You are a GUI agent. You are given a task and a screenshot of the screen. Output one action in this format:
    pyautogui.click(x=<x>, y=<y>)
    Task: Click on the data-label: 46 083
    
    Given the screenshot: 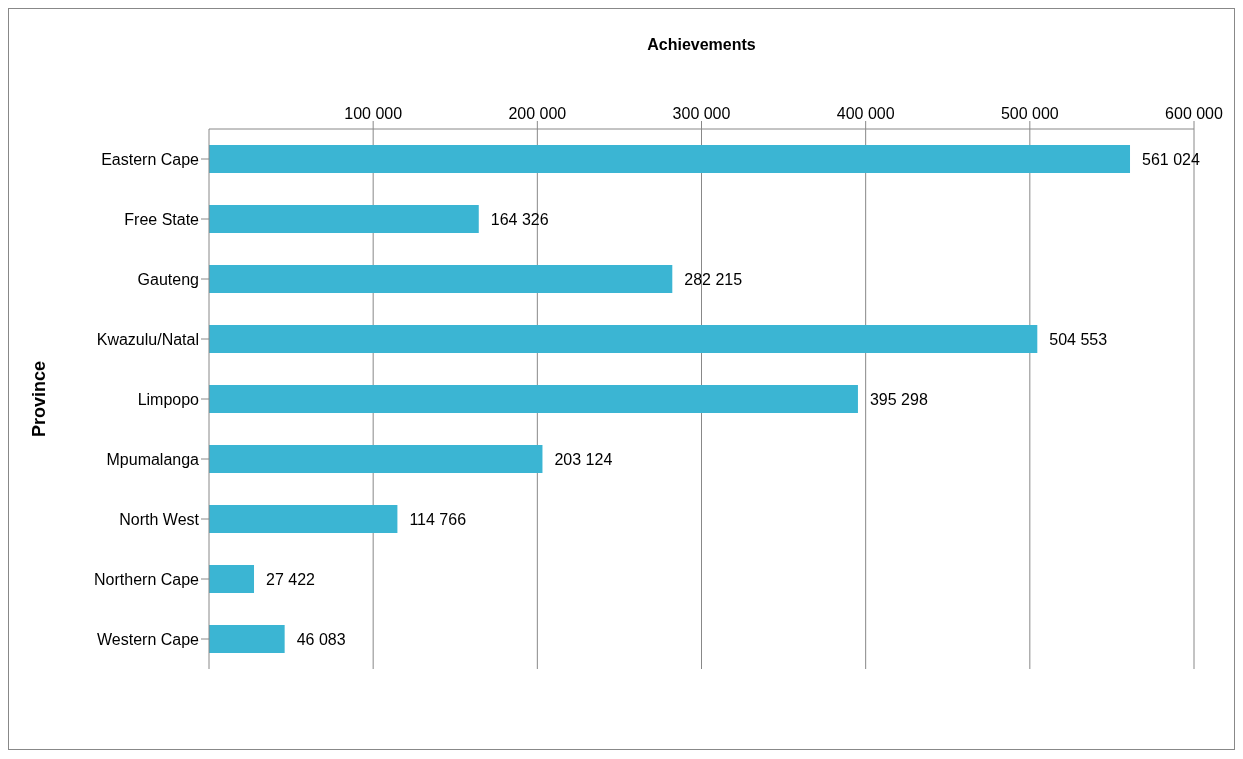 What is the action you would take?
    pyautogui.click(x=321, y=639)
    